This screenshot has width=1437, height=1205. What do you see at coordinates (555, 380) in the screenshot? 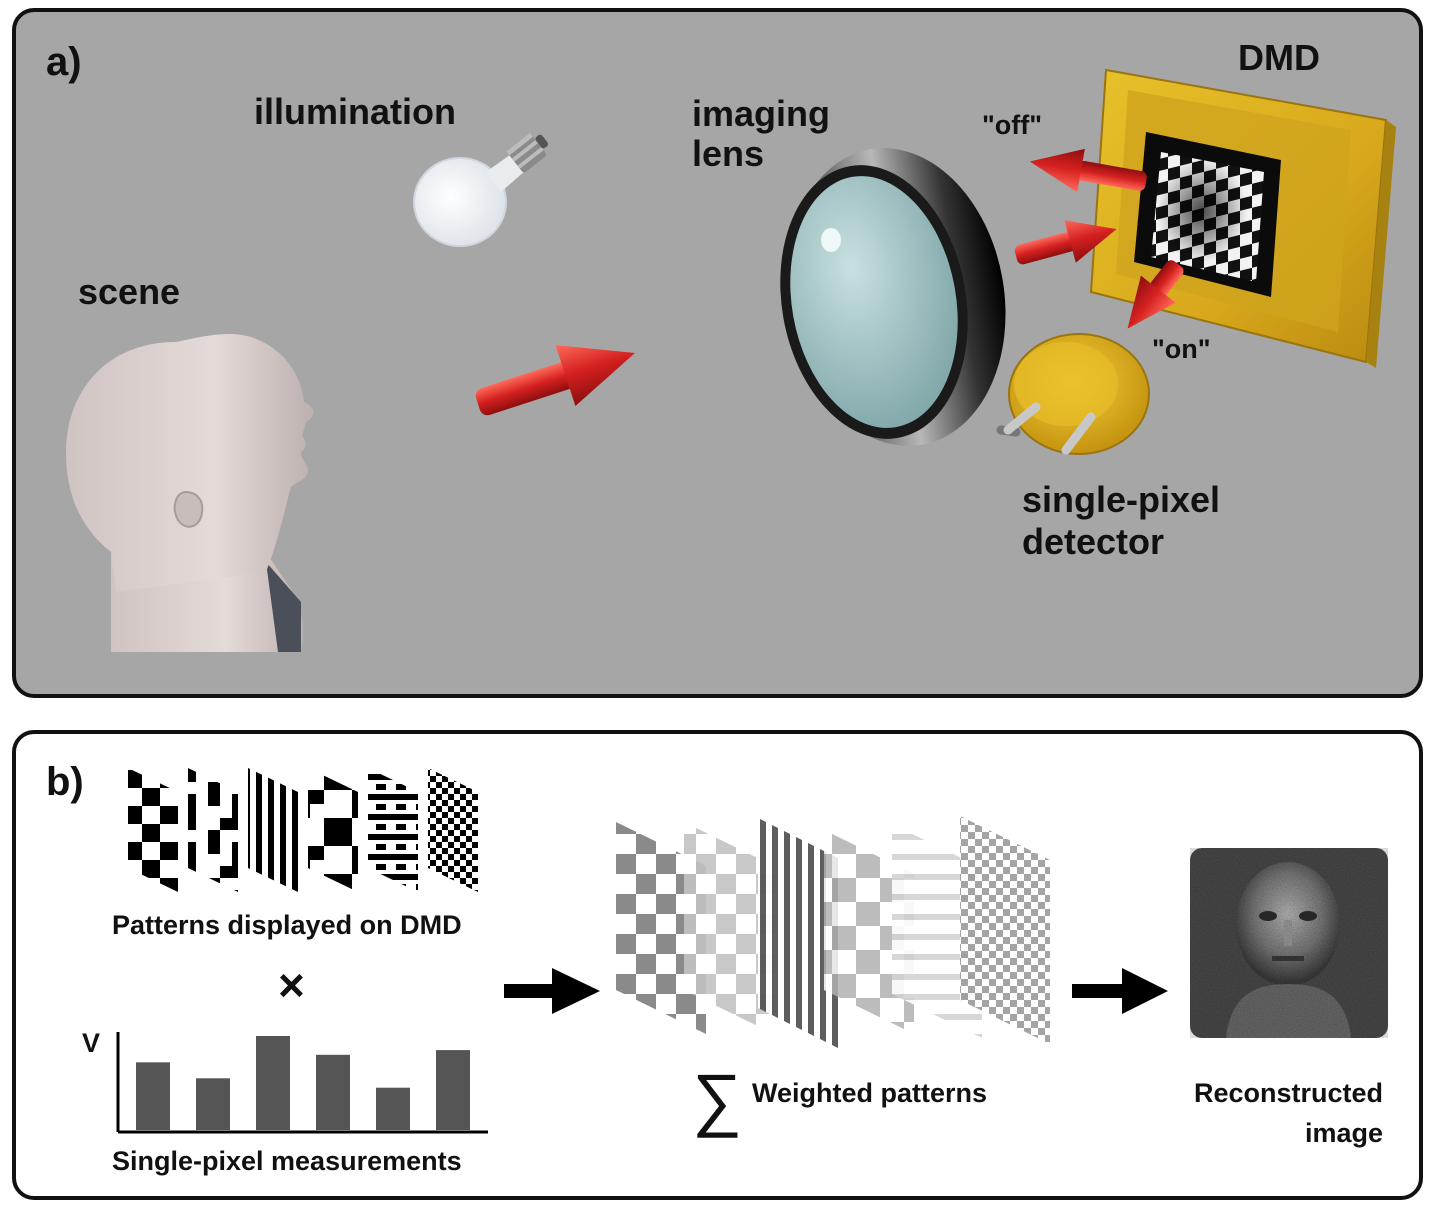
I see `light-arrow-icon` at bounding box center [555, 380].